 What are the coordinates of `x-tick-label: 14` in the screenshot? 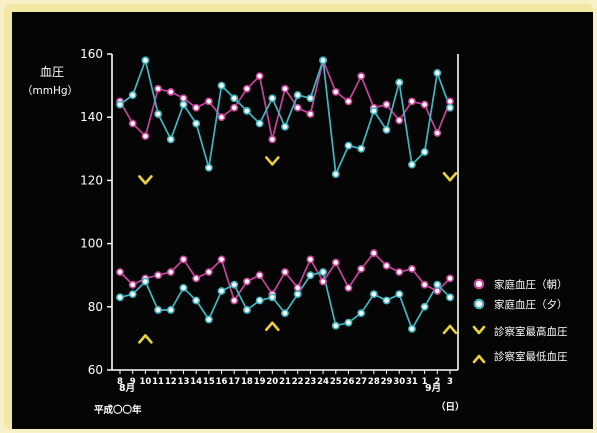 It's located at (196, 382).